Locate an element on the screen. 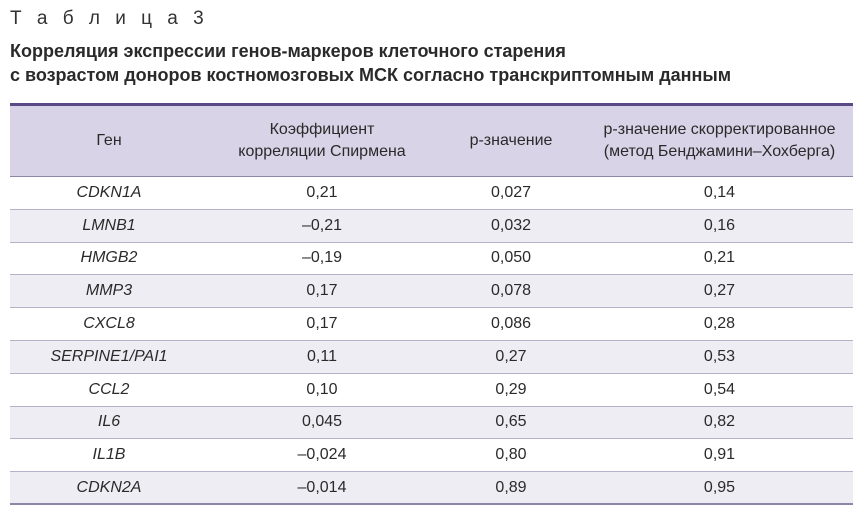 The height and width of the screenshot is (516, 864). cell-gene: MMP3 is located at coordinates (109, 291).